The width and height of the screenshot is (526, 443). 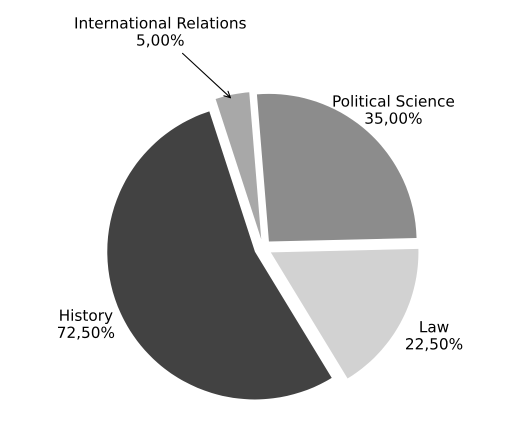 What do you see at coordinates (394, 100) in the screenshot?
I see `slice-label: Political Science` at bounding box center [394, 100].